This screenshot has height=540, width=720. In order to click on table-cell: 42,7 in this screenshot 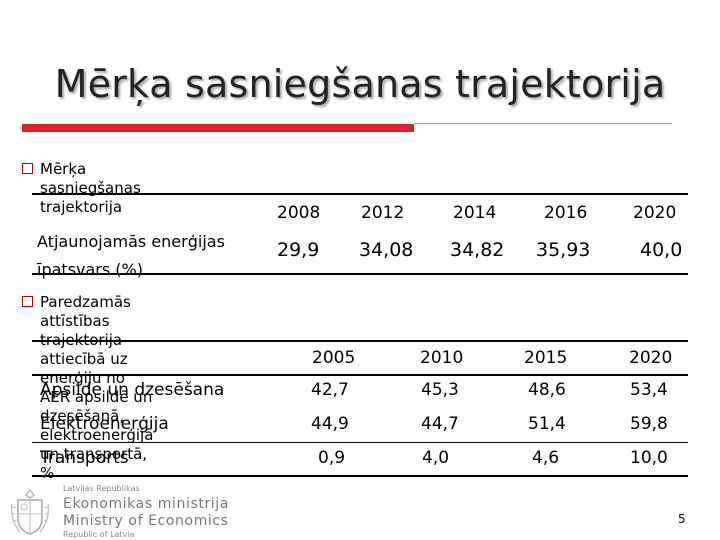, I will do `click(330, 390)`.